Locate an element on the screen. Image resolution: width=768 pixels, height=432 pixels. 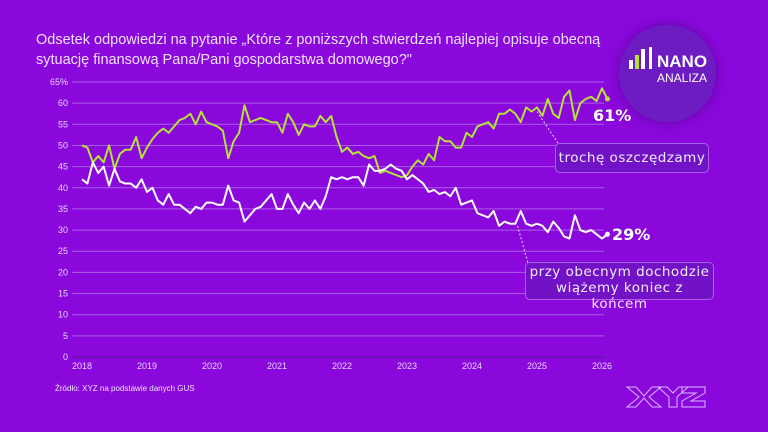
x-tick-label: 2024 is located at coordinates (472, 366).